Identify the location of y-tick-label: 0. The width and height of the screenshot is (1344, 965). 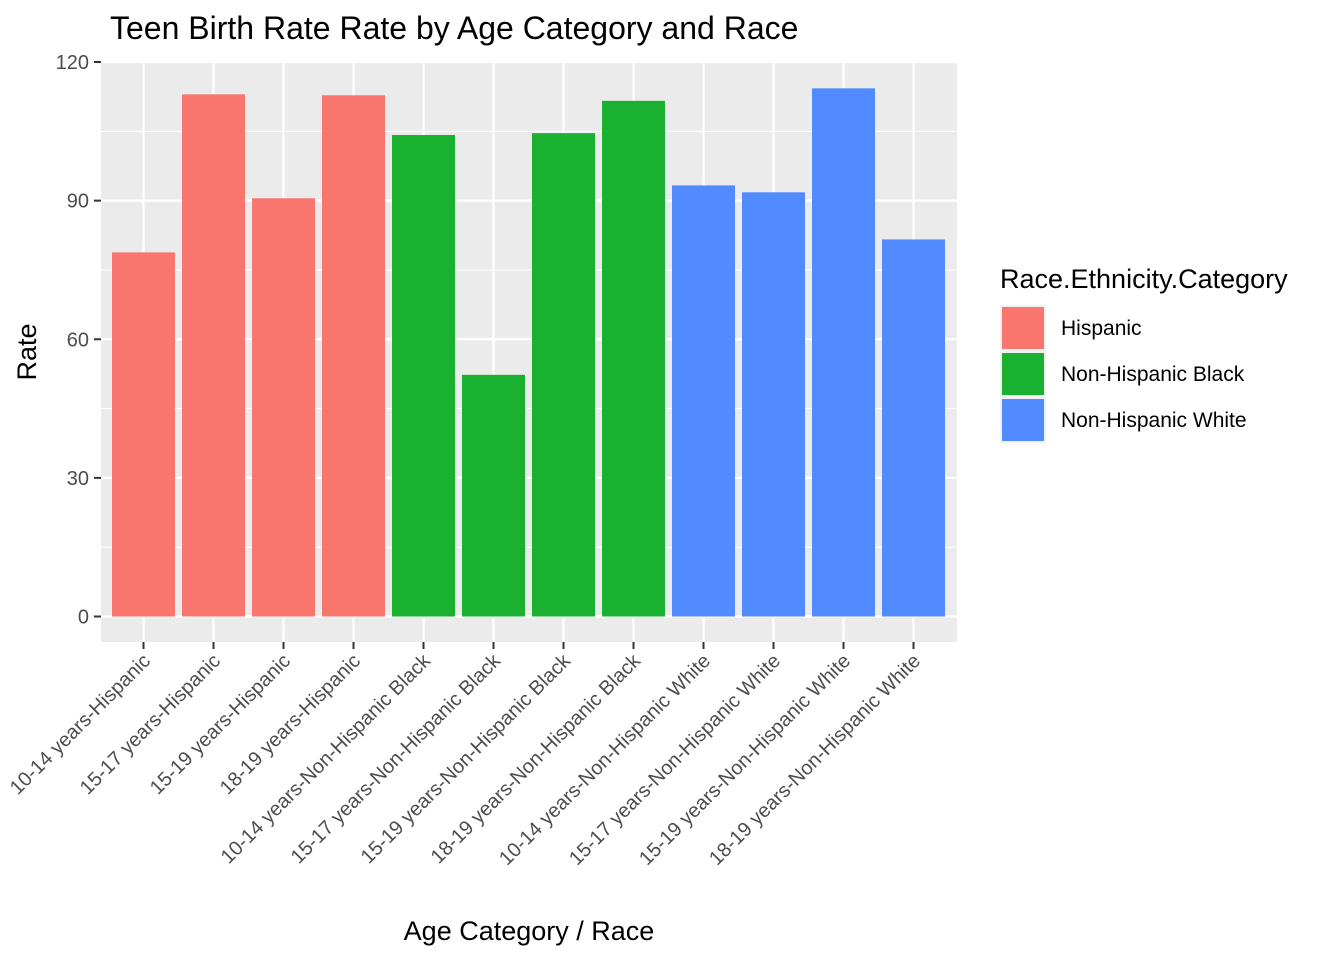
(83, 618).